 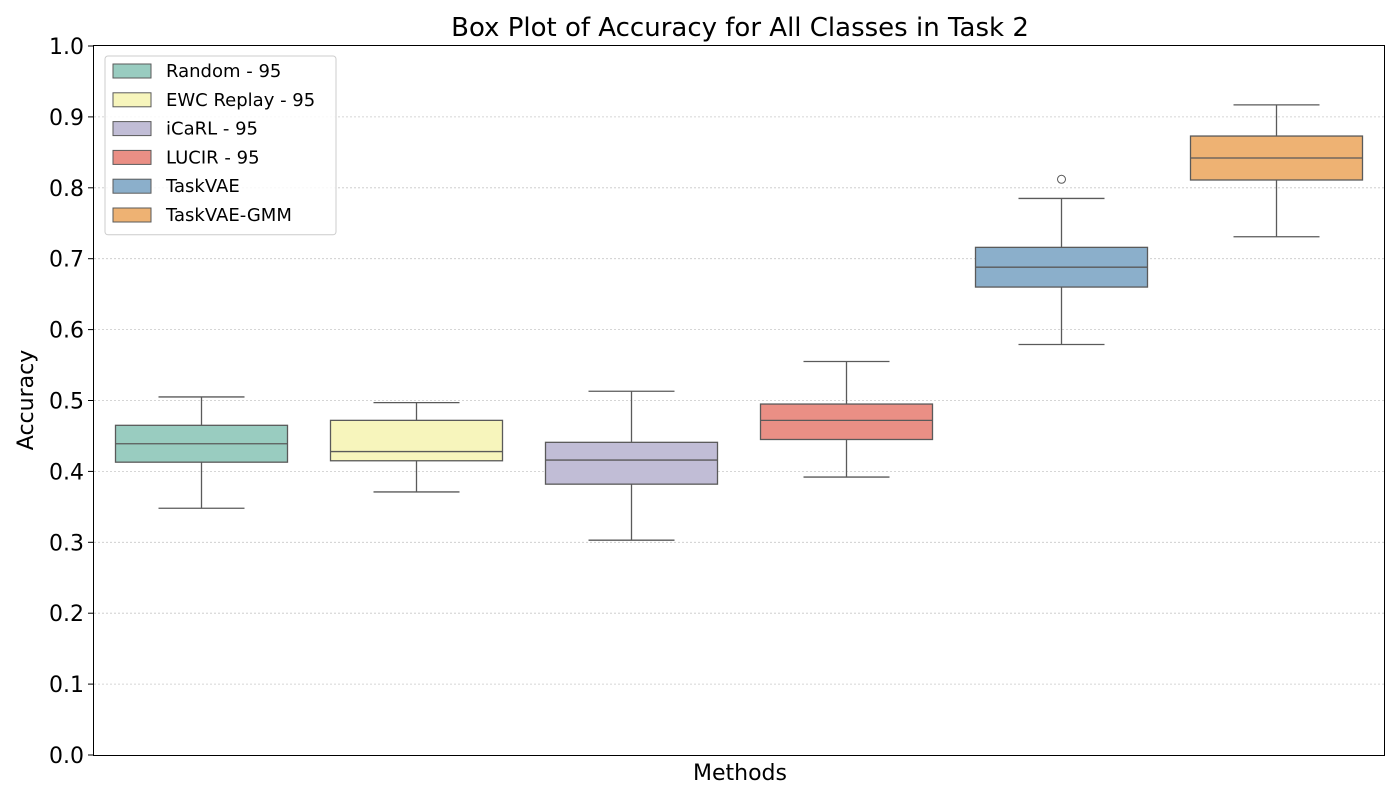 What do you see at coordinates (66, 118) in the screenshot?
I see `y-tick-label: 0.9` at bounding box center [66, 118].